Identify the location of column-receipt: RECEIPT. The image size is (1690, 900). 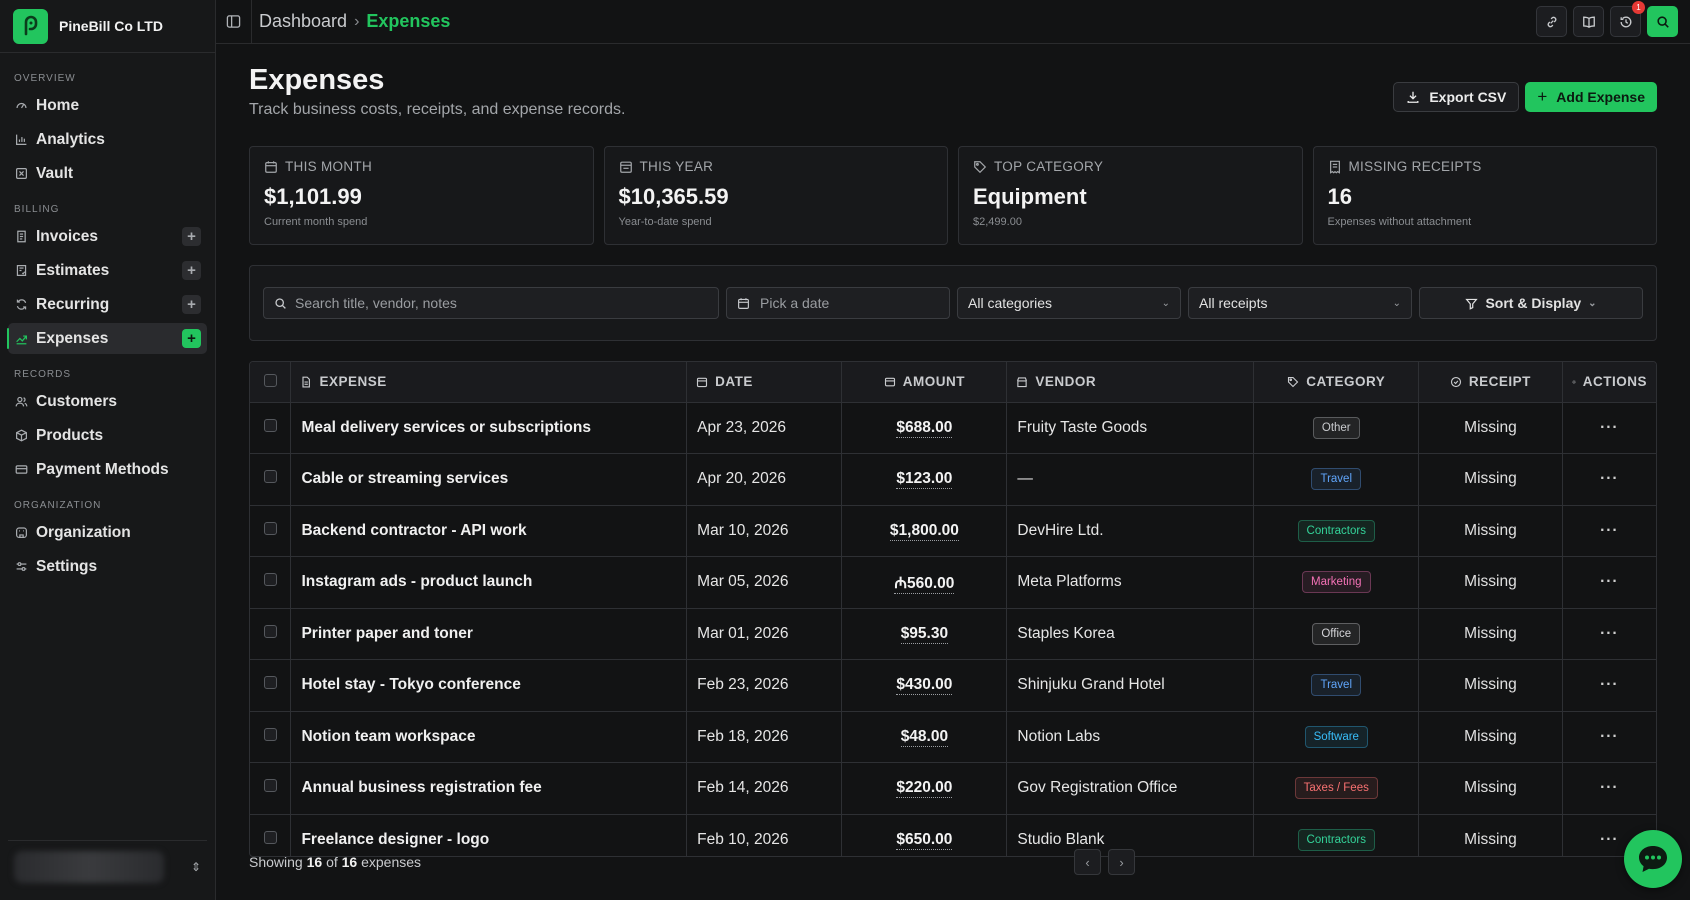
(1490, 382).